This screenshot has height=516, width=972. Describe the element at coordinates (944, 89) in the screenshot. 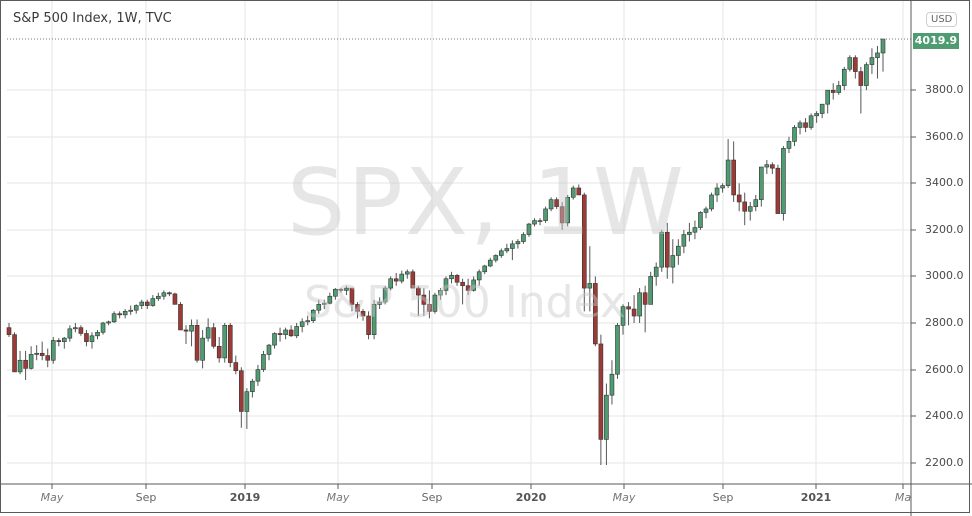

I see `price-tick-label: 3800.0` at that location.